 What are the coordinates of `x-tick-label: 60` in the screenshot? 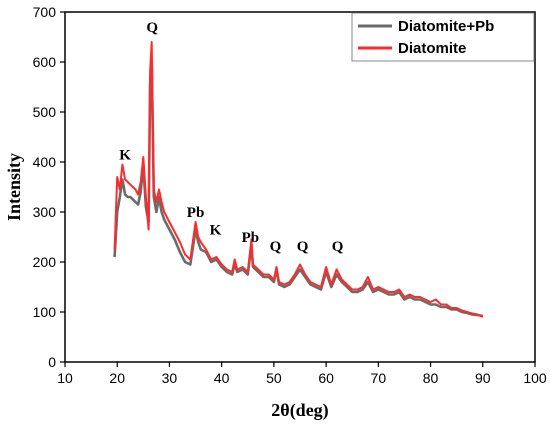 It's located at (326, 378).